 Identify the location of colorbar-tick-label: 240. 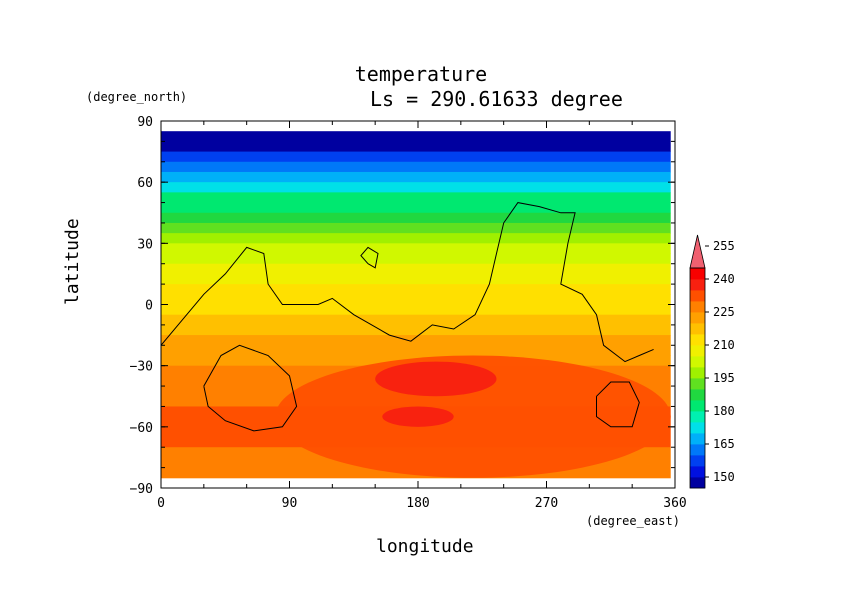
(724, 279).